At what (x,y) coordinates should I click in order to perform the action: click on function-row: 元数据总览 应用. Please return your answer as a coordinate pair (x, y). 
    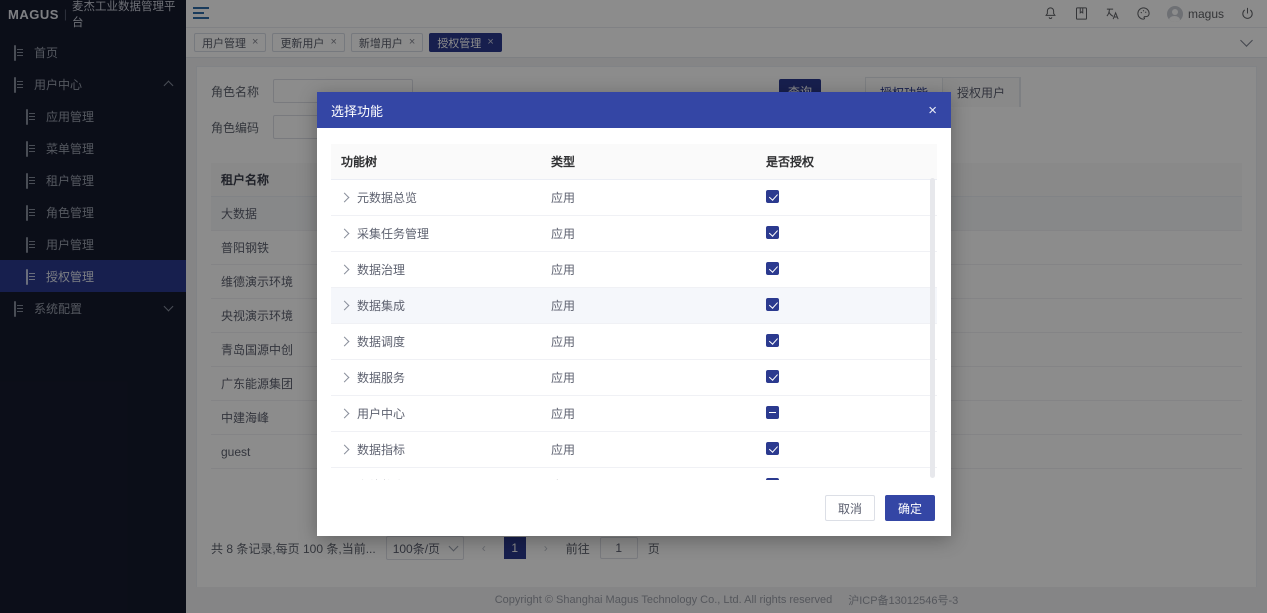
    Looking at the image, I should click on (634, 197).